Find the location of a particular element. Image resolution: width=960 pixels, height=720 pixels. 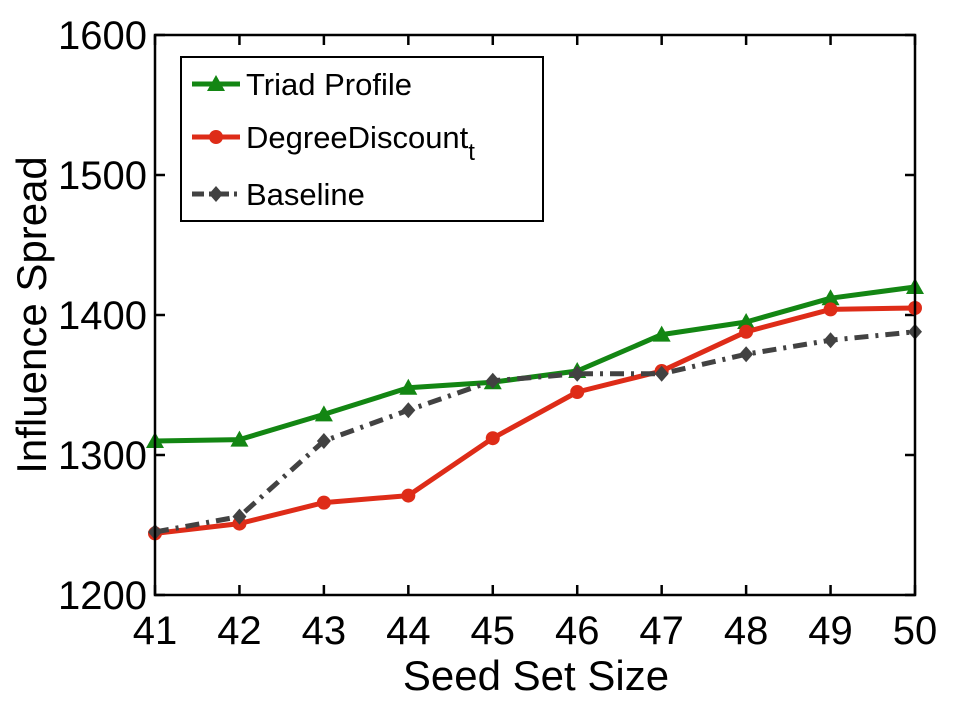

legend: Triad Profile DegreeDiscountt Baseline is located at coordinates (362, 139).